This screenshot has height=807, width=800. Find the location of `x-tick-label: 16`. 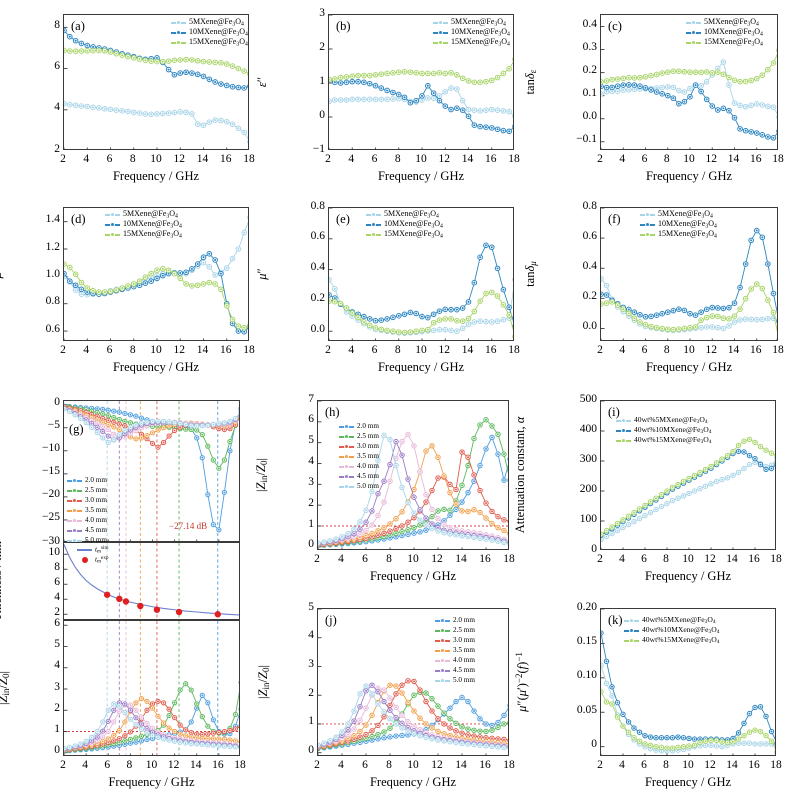

x-tick-label: 16 is located at coordinates (491, 350).